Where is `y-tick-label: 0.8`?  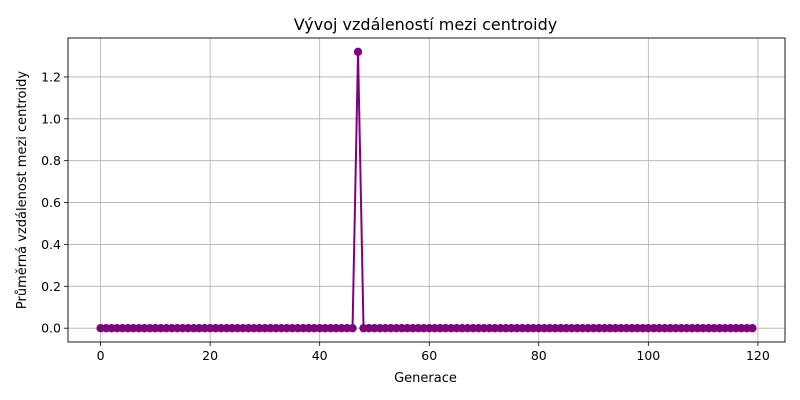
y-tick-label: 0.8 is located at coordinates (51, 160).